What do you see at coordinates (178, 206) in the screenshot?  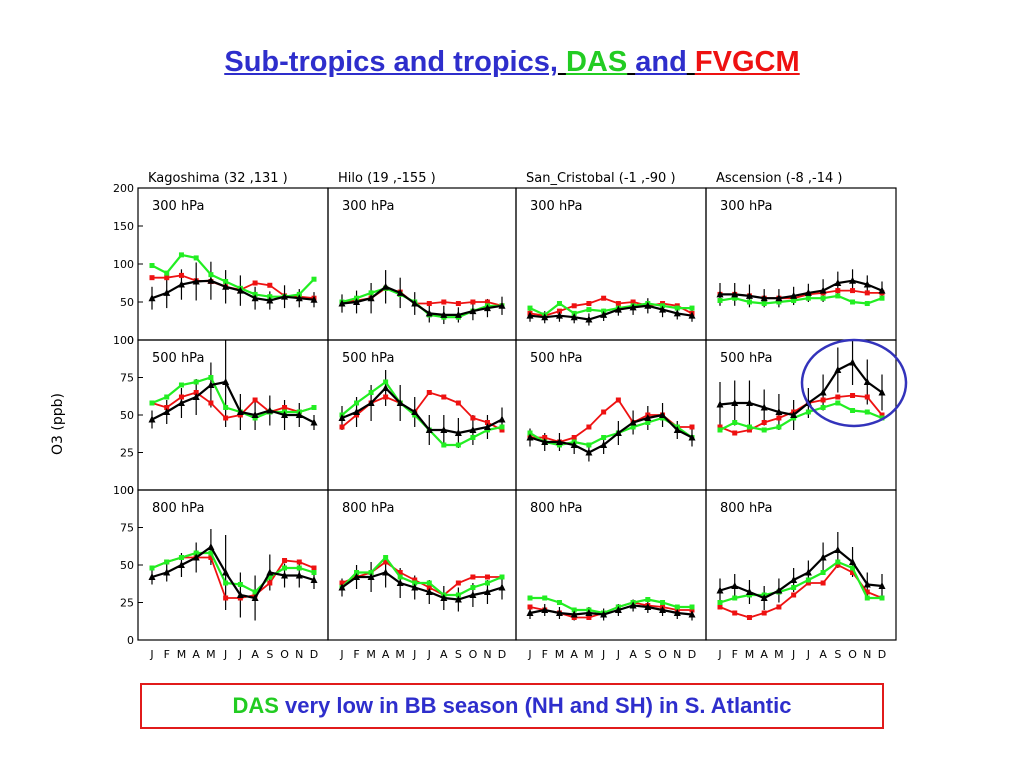 I see `pressure-level-label: 300 hPa` at bounding box center [178, 206].